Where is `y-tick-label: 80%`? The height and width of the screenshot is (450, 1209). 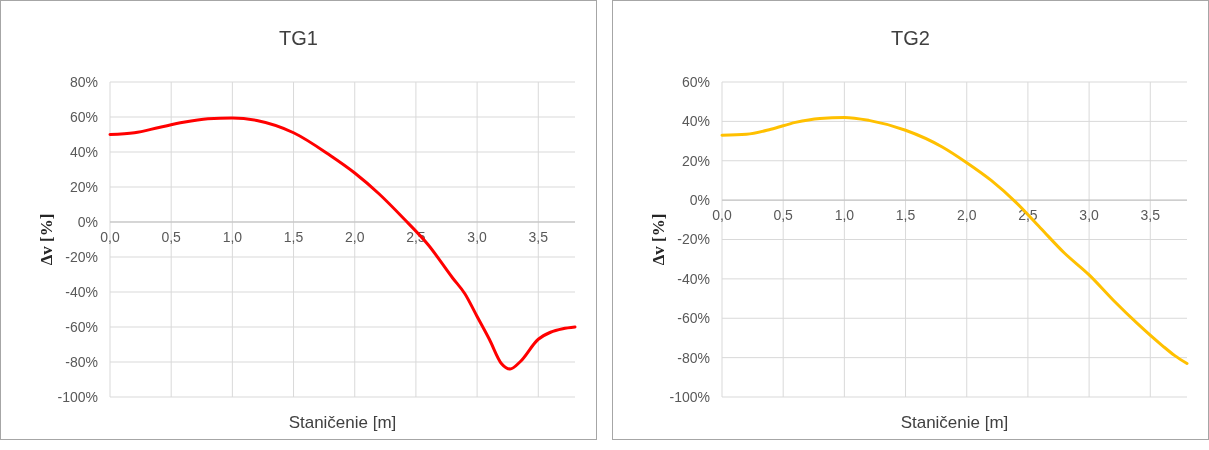 y-tick-label: 80% is located at coordinates (83, 81).